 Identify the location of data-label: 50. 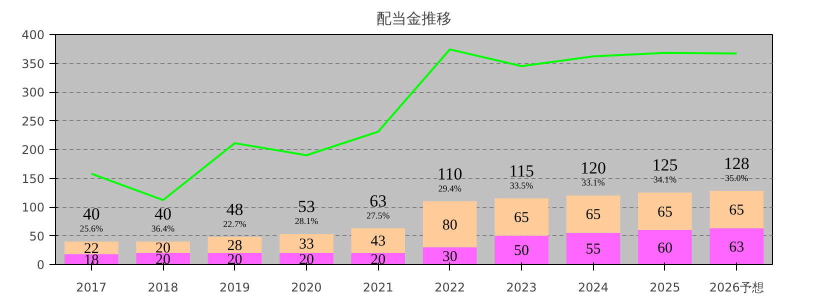
(522, 251).